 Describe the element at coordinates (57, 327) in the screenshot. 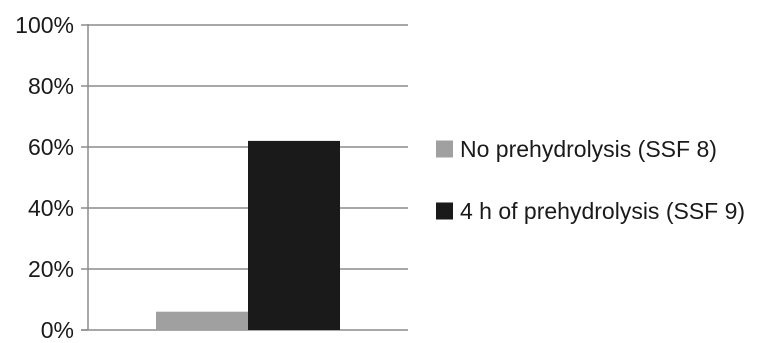

I see `y-tick-label: 0%` at that location.